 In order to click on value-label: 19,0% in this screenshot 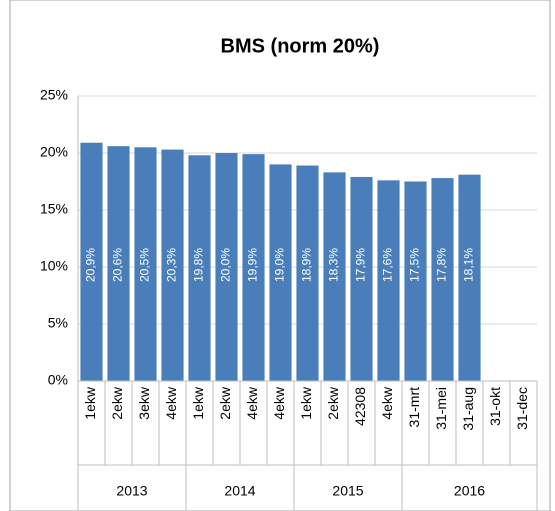, I will do `click(280, 265)`.